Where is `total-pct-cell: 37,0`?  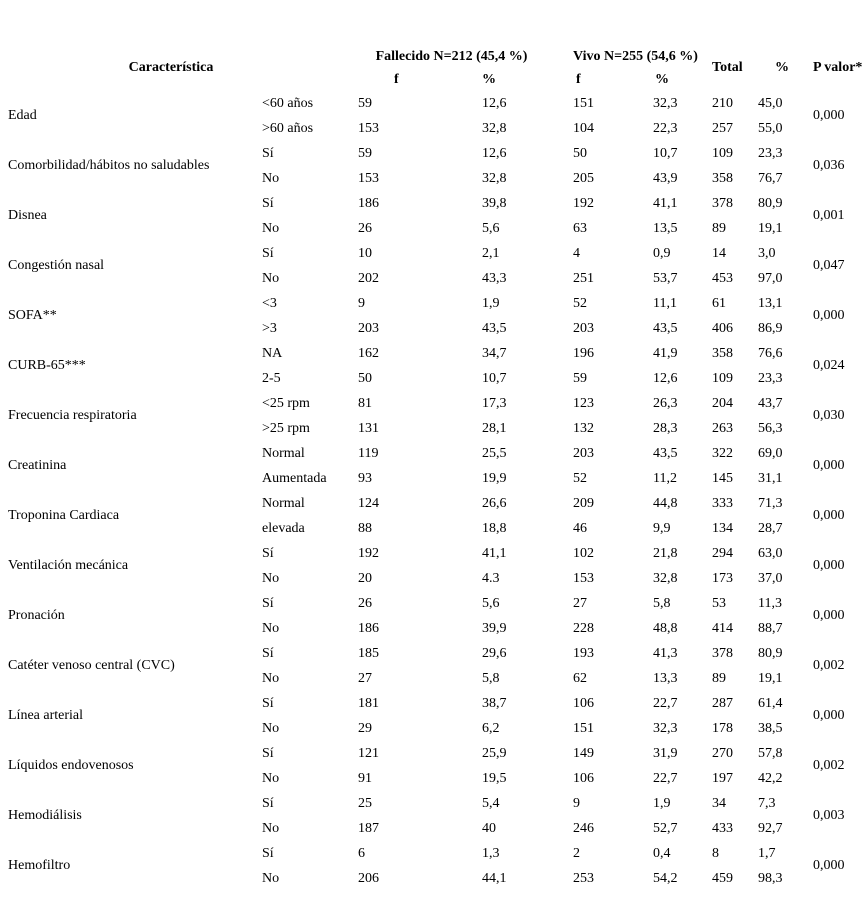 total-pct-cell: 37,0 is located at coordinates (770, 578).